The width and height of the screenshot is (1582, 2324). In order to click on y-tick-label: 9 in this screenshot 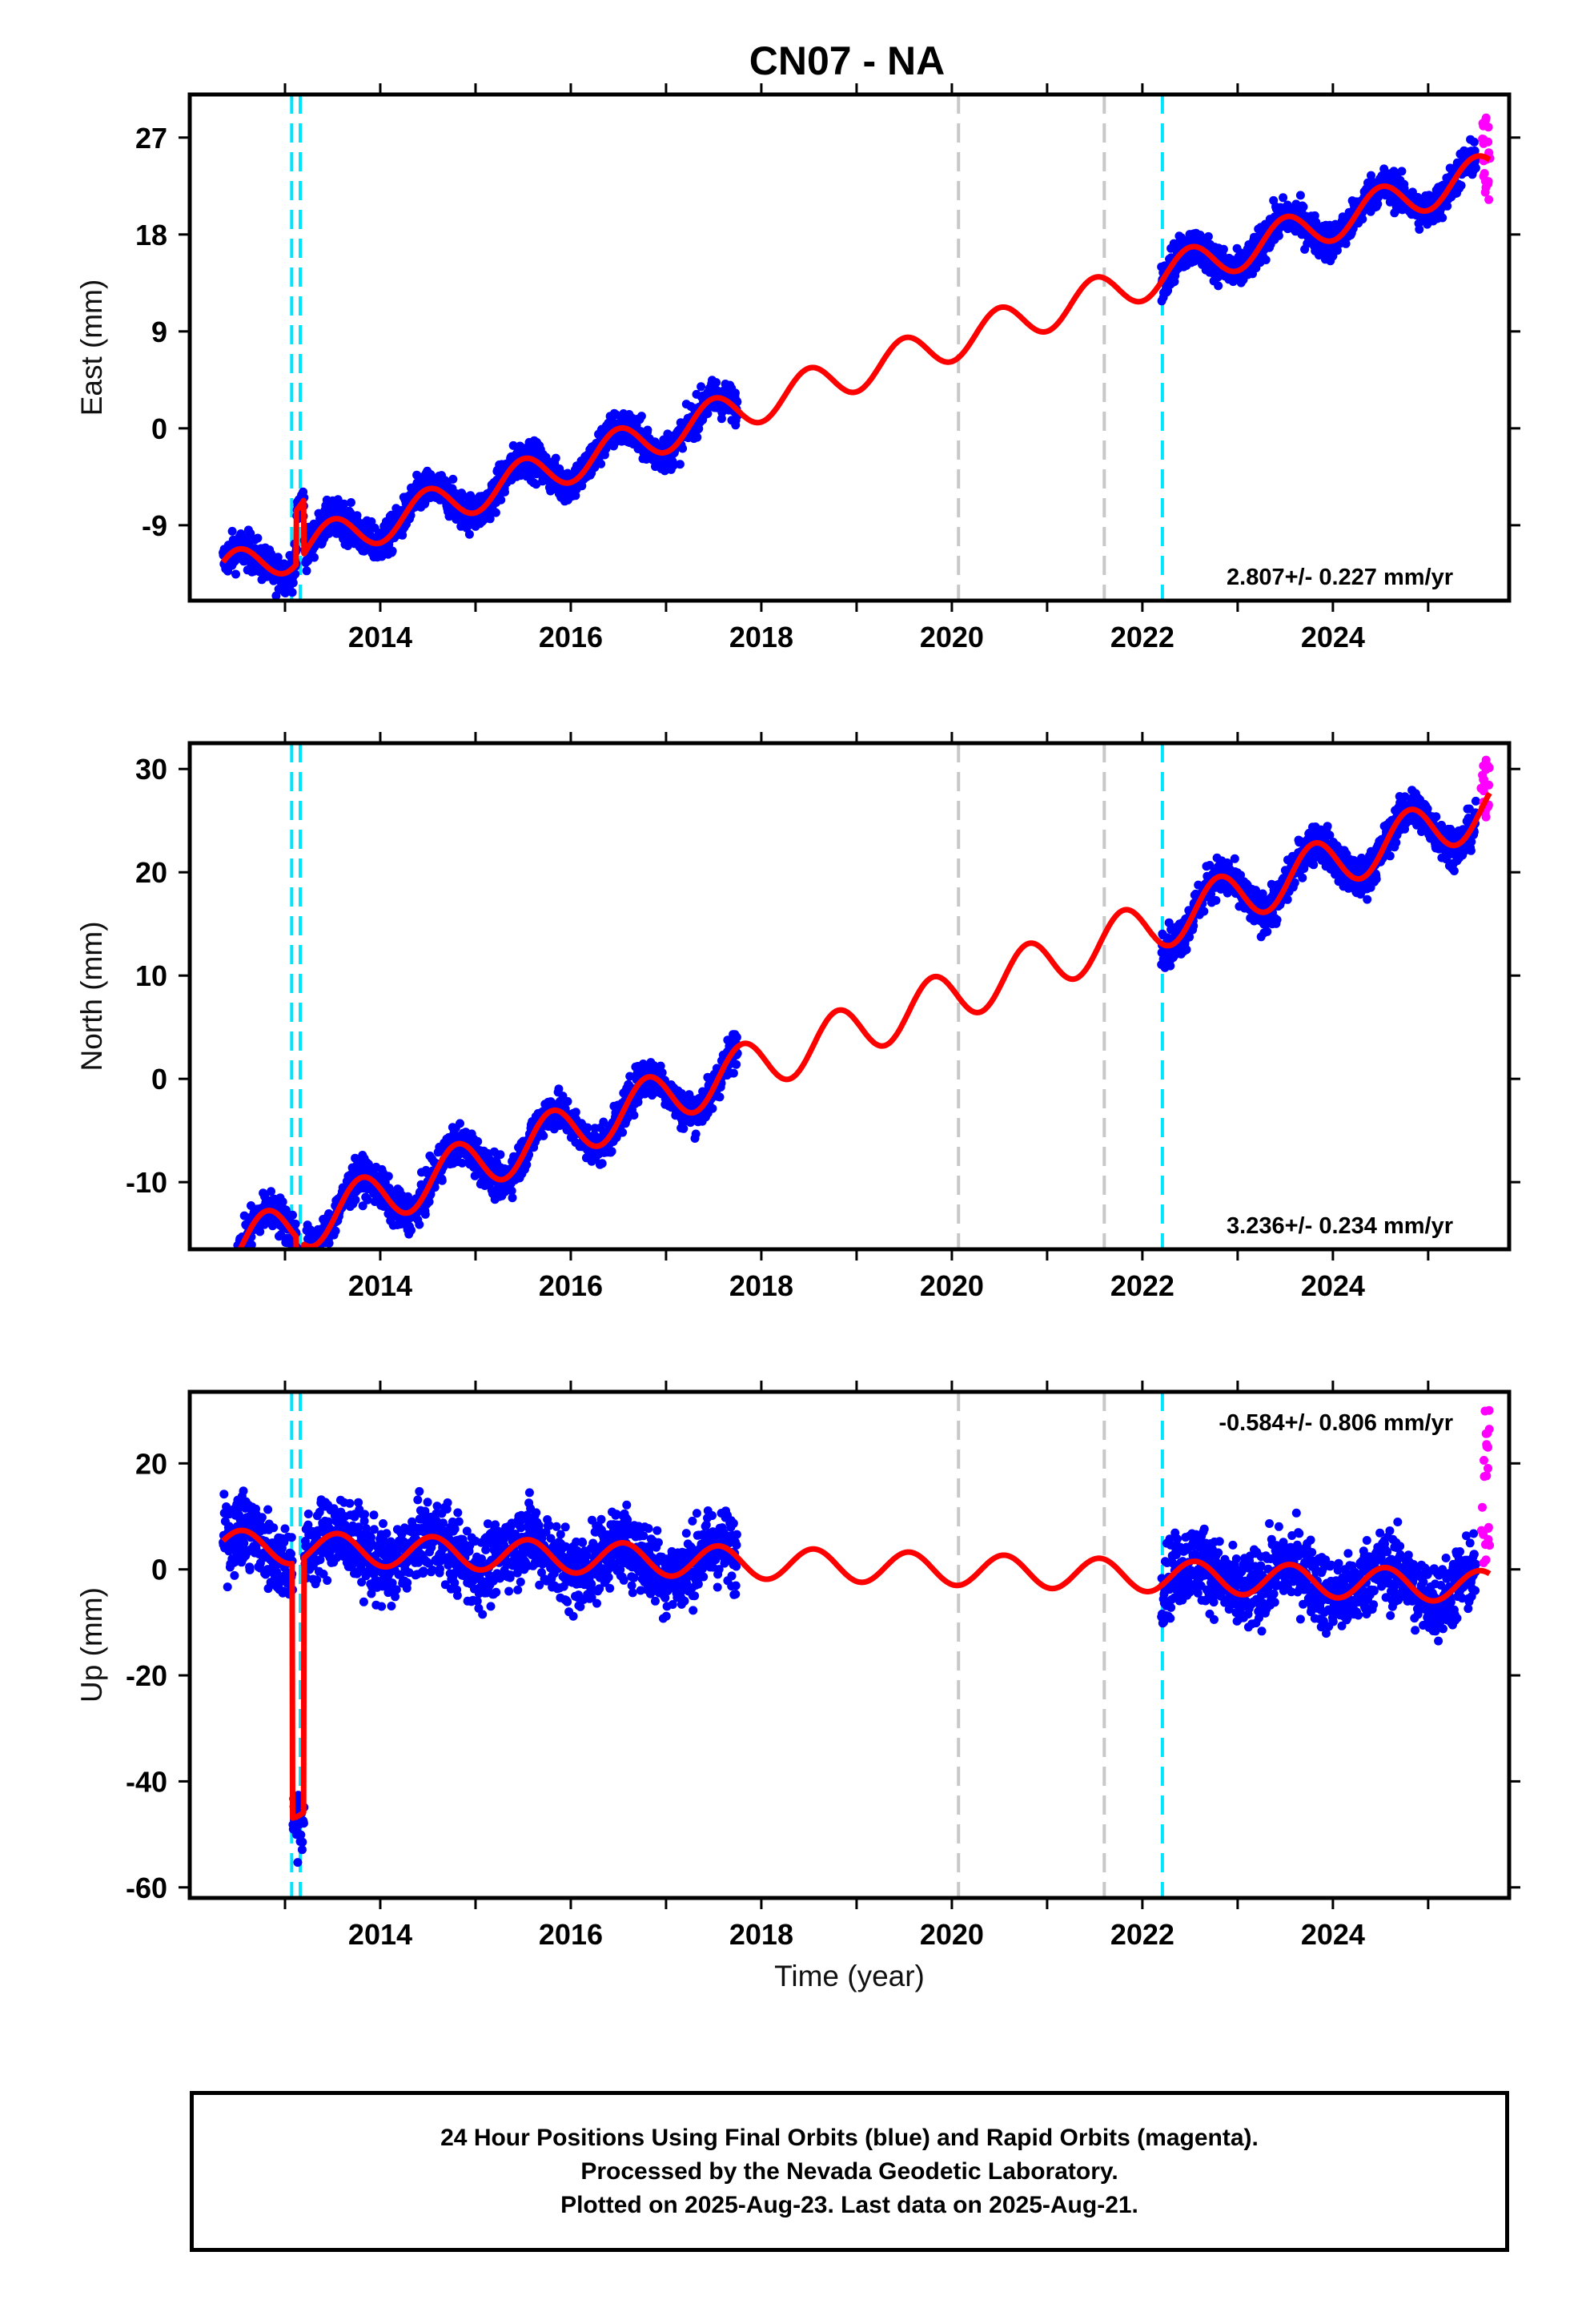, I will do `click(159, 332)`.